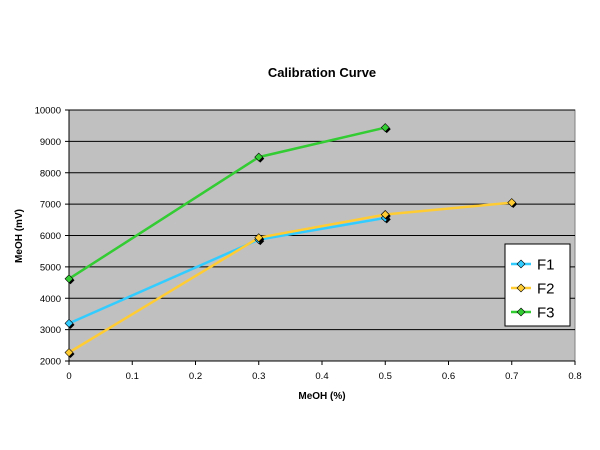 The width and height of the screenshot is (600, 450). Describe the element at coordinates (511, 376) in the screenshot. I see `x-tick-label: 0.7` at that location.